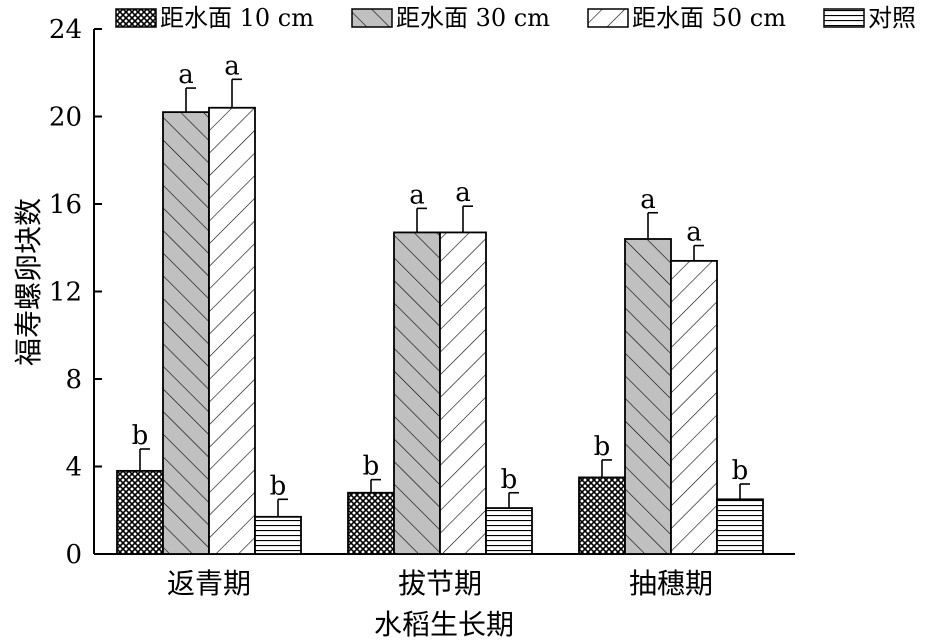  I want to click on sig-label-30cm-1: a, so click(417, 195).